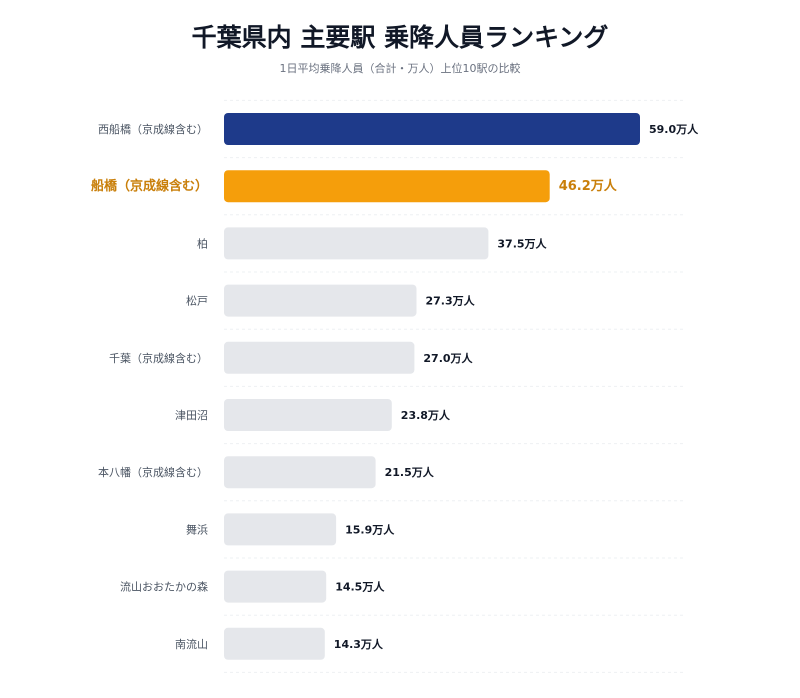 The image size is (800, 698). I want to click on category-label: 松戸, so click(197, 301).